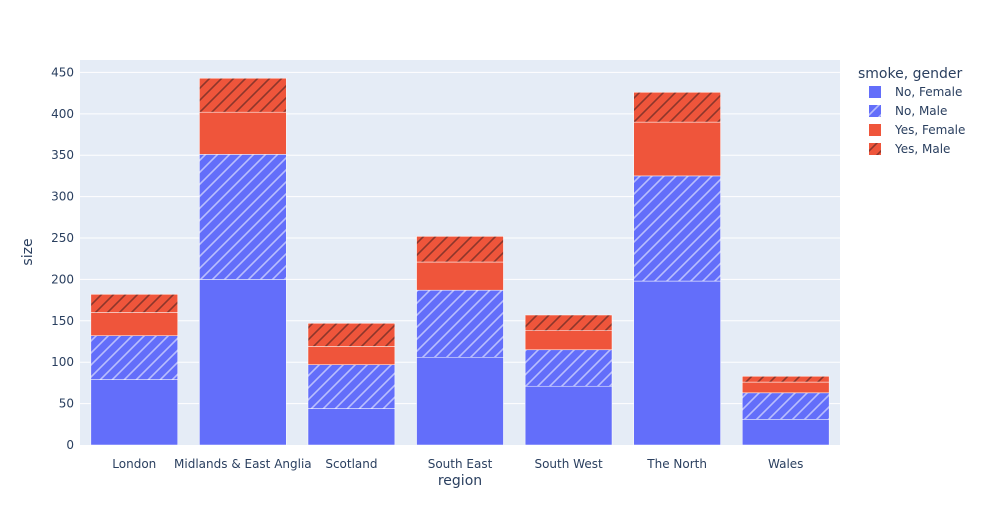 This screenshot has height=529, width=984. Describe the element at coordinates (70, 445) in the screenshot. I see `y-tick-label: 0` at that location.